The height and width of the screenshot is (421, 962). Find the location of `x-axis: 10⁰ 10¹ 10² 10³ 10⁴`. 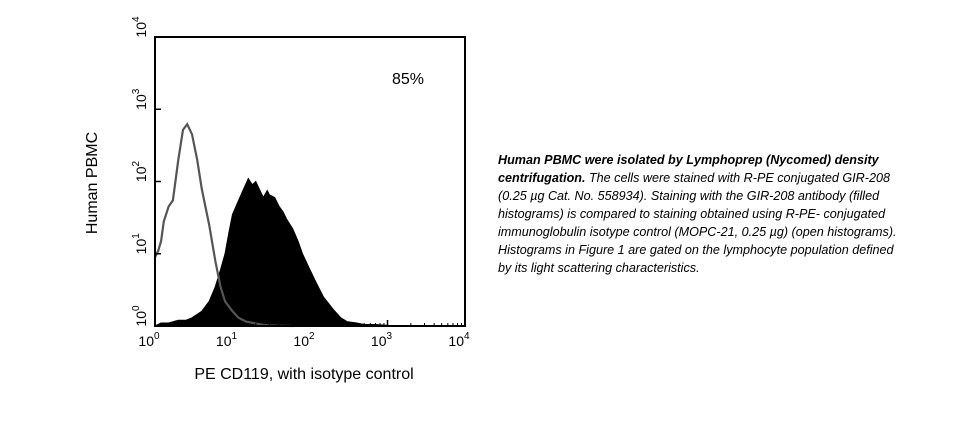

x-axis: 10⁰ 10¹ 10² 10³ 10⁴ is located at coordinates (304, 334).